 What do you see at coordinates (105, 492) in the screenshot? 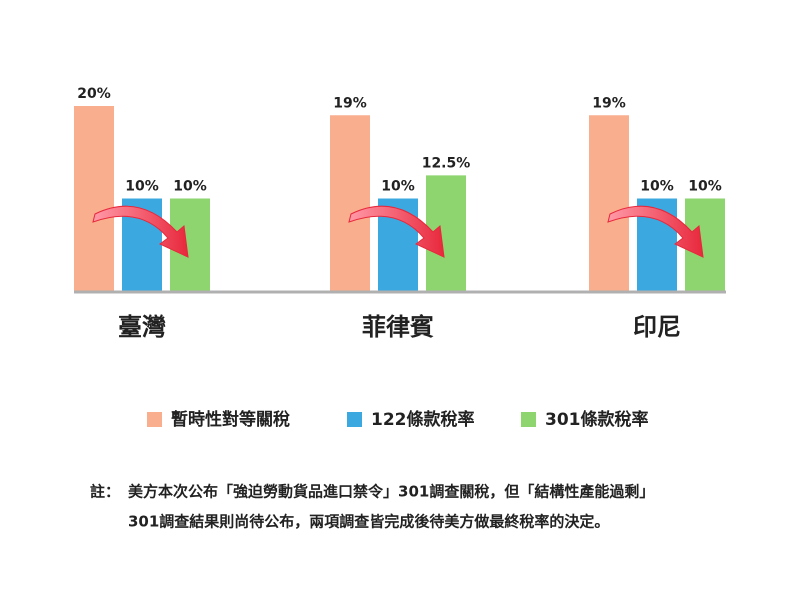
I see `note-label: 註：` at bounding box center [105, 492].